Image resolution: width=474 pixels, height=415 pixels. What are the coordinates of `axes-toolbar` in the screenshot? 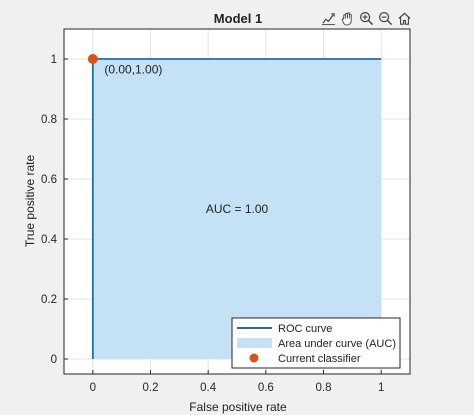 It's located at (366, 18).